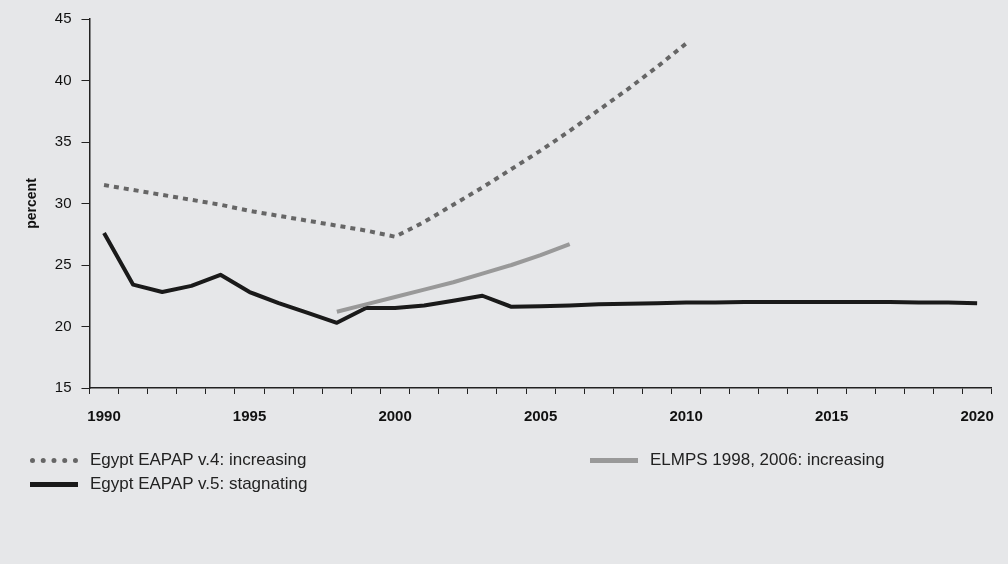 The width and height of the screenshot is (1008, 564). What do you see at coordinates (63, 264) in the screenshot?
I see `y-tick-label: 25` at bounding box center [63, 264].